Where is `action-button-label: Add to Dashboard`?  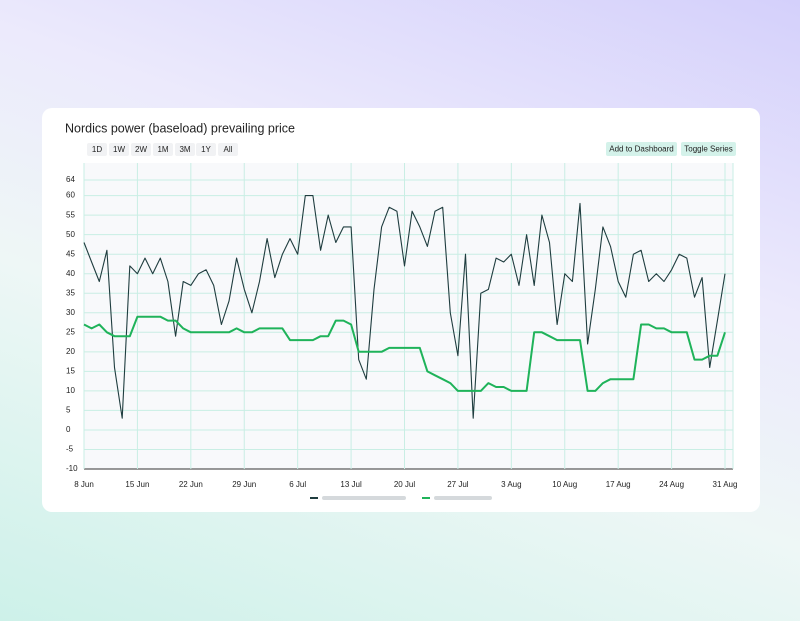
action-button-label: Add to Dashboard is located at coordinates (641, 149).